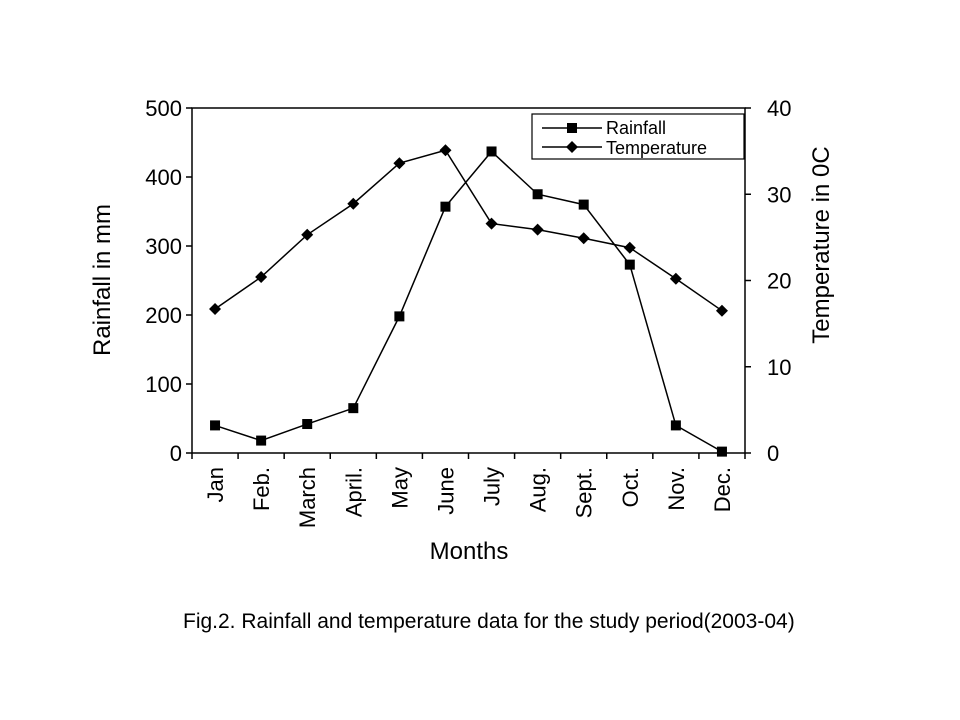 Image resolution: width=960 pixels, height=720 pixels. I want to click on x-tick-label: Aug., so click(538, 489).